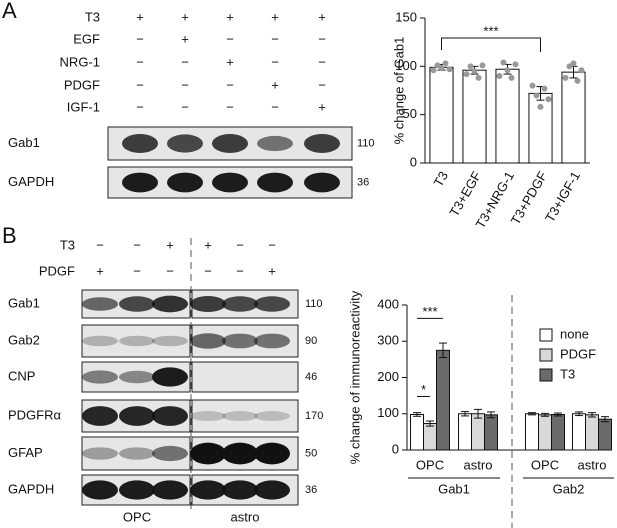 The height and width of the screenshot is (528, 617). Describe the element at coordinates (31, 488) in the screenshot. I see `blot-label: GAPDH` at that location.